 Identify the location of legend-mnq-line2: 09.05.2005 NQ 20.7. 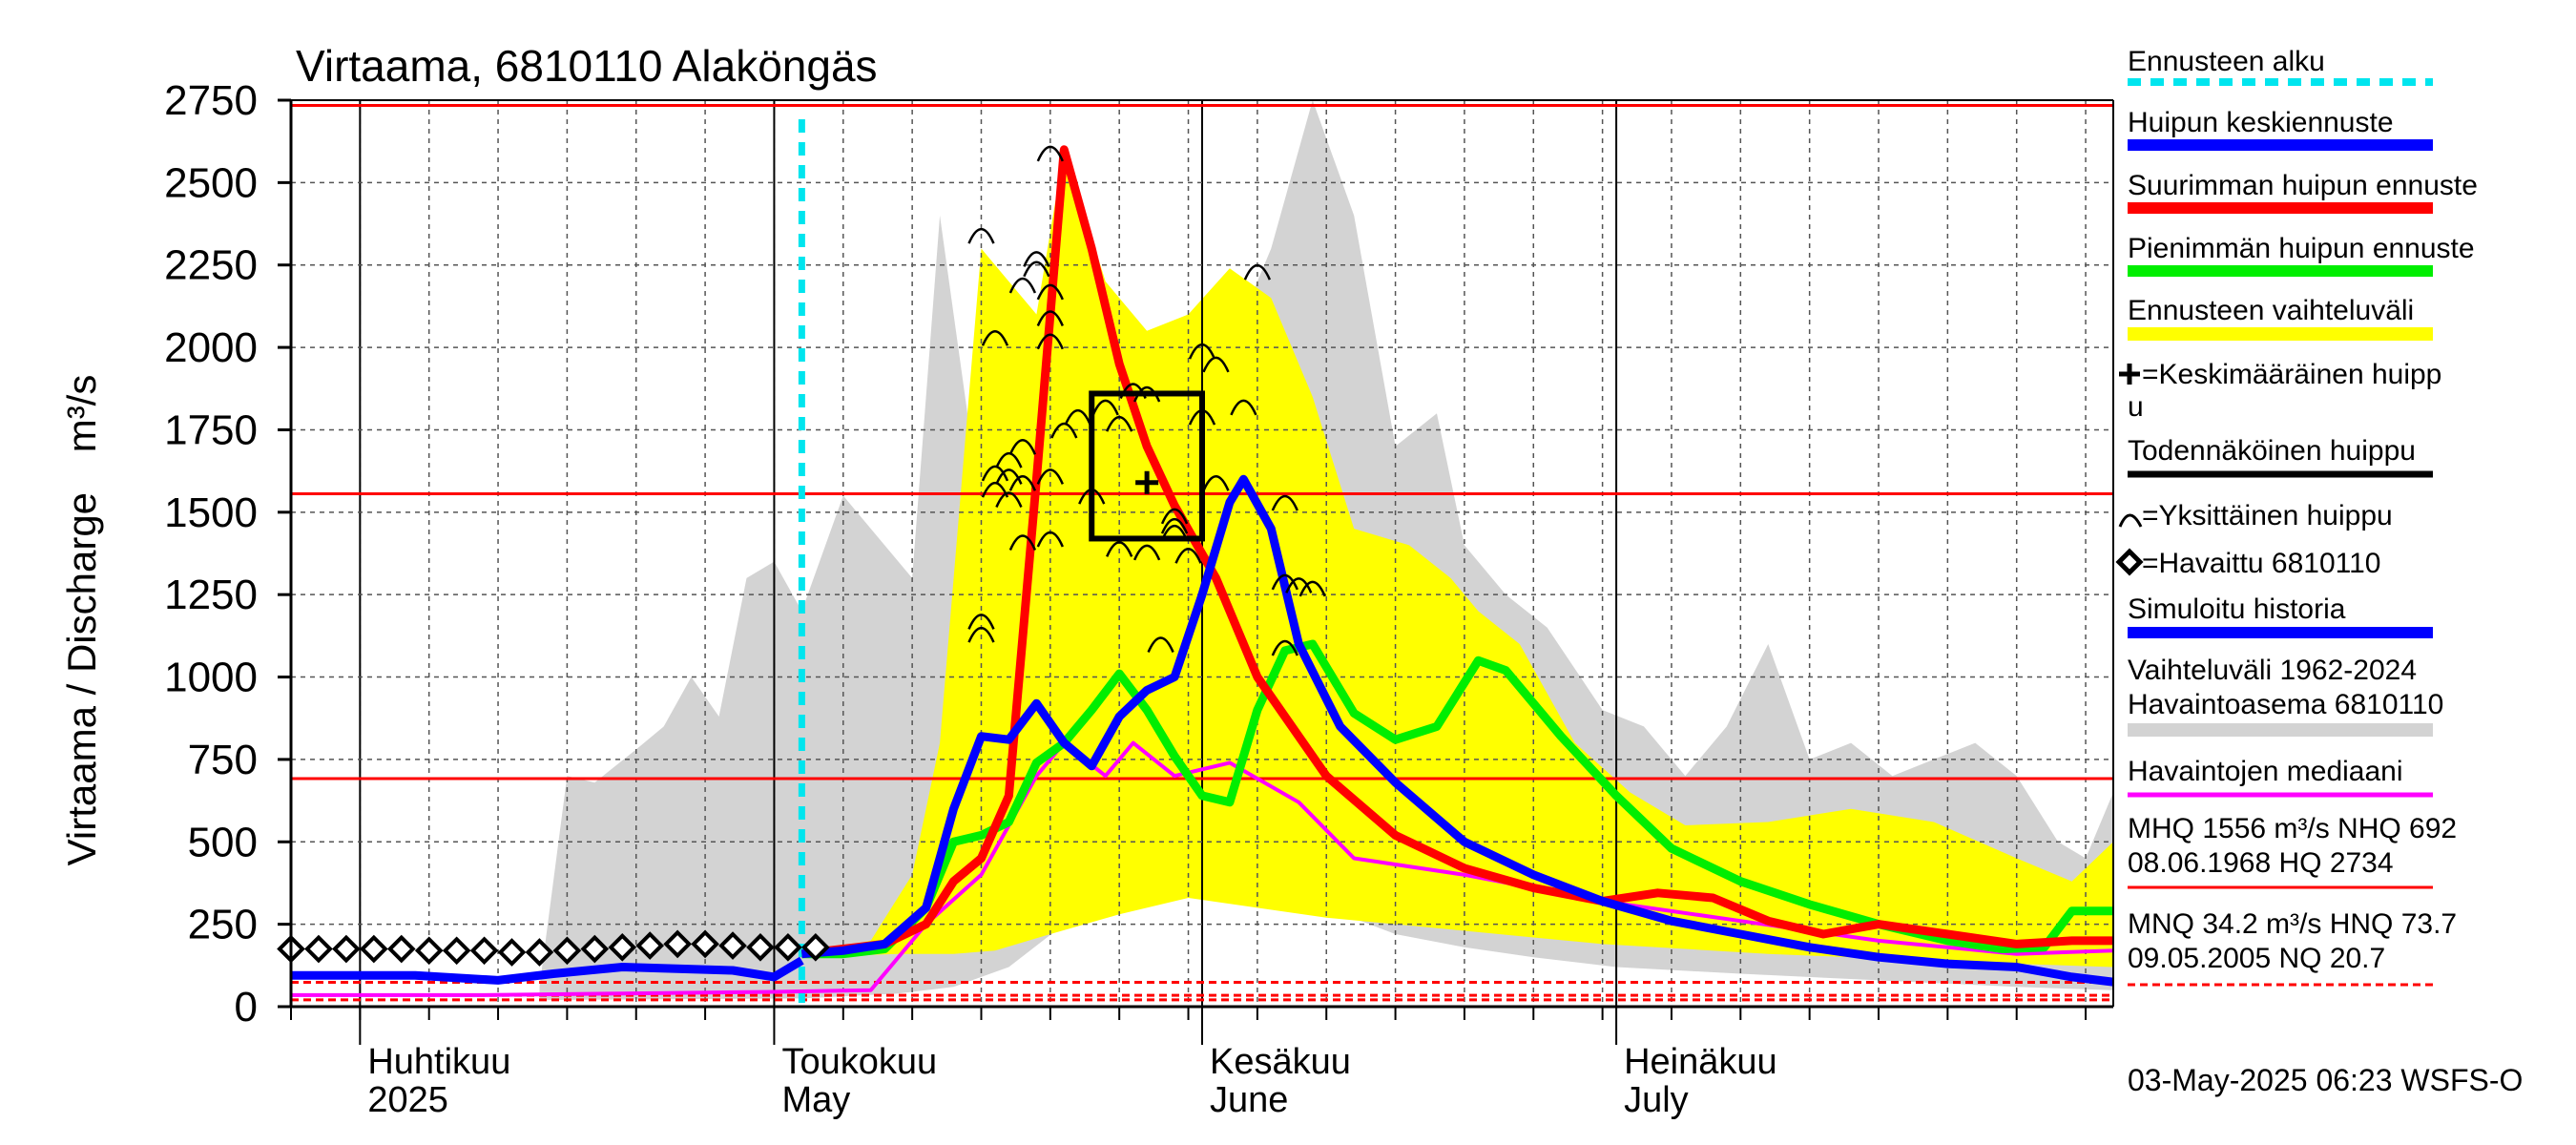
(2256, 959).